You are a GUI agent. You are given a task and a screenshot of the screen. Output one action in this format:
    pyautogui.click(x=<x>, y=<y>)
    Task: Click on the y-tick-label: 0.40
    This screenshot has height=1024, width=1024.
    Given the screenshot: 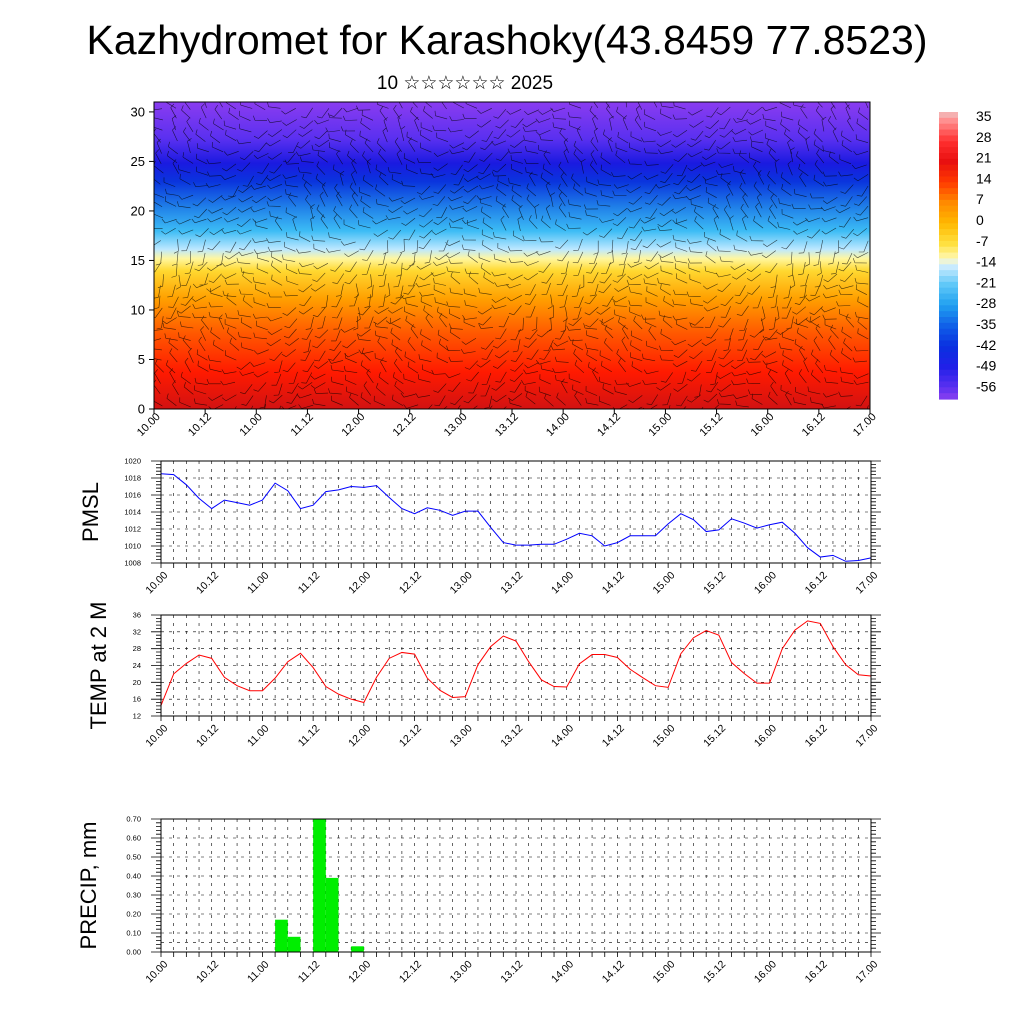 What is the action you would take?
    pyautogui.click(x=133, y=876)
    